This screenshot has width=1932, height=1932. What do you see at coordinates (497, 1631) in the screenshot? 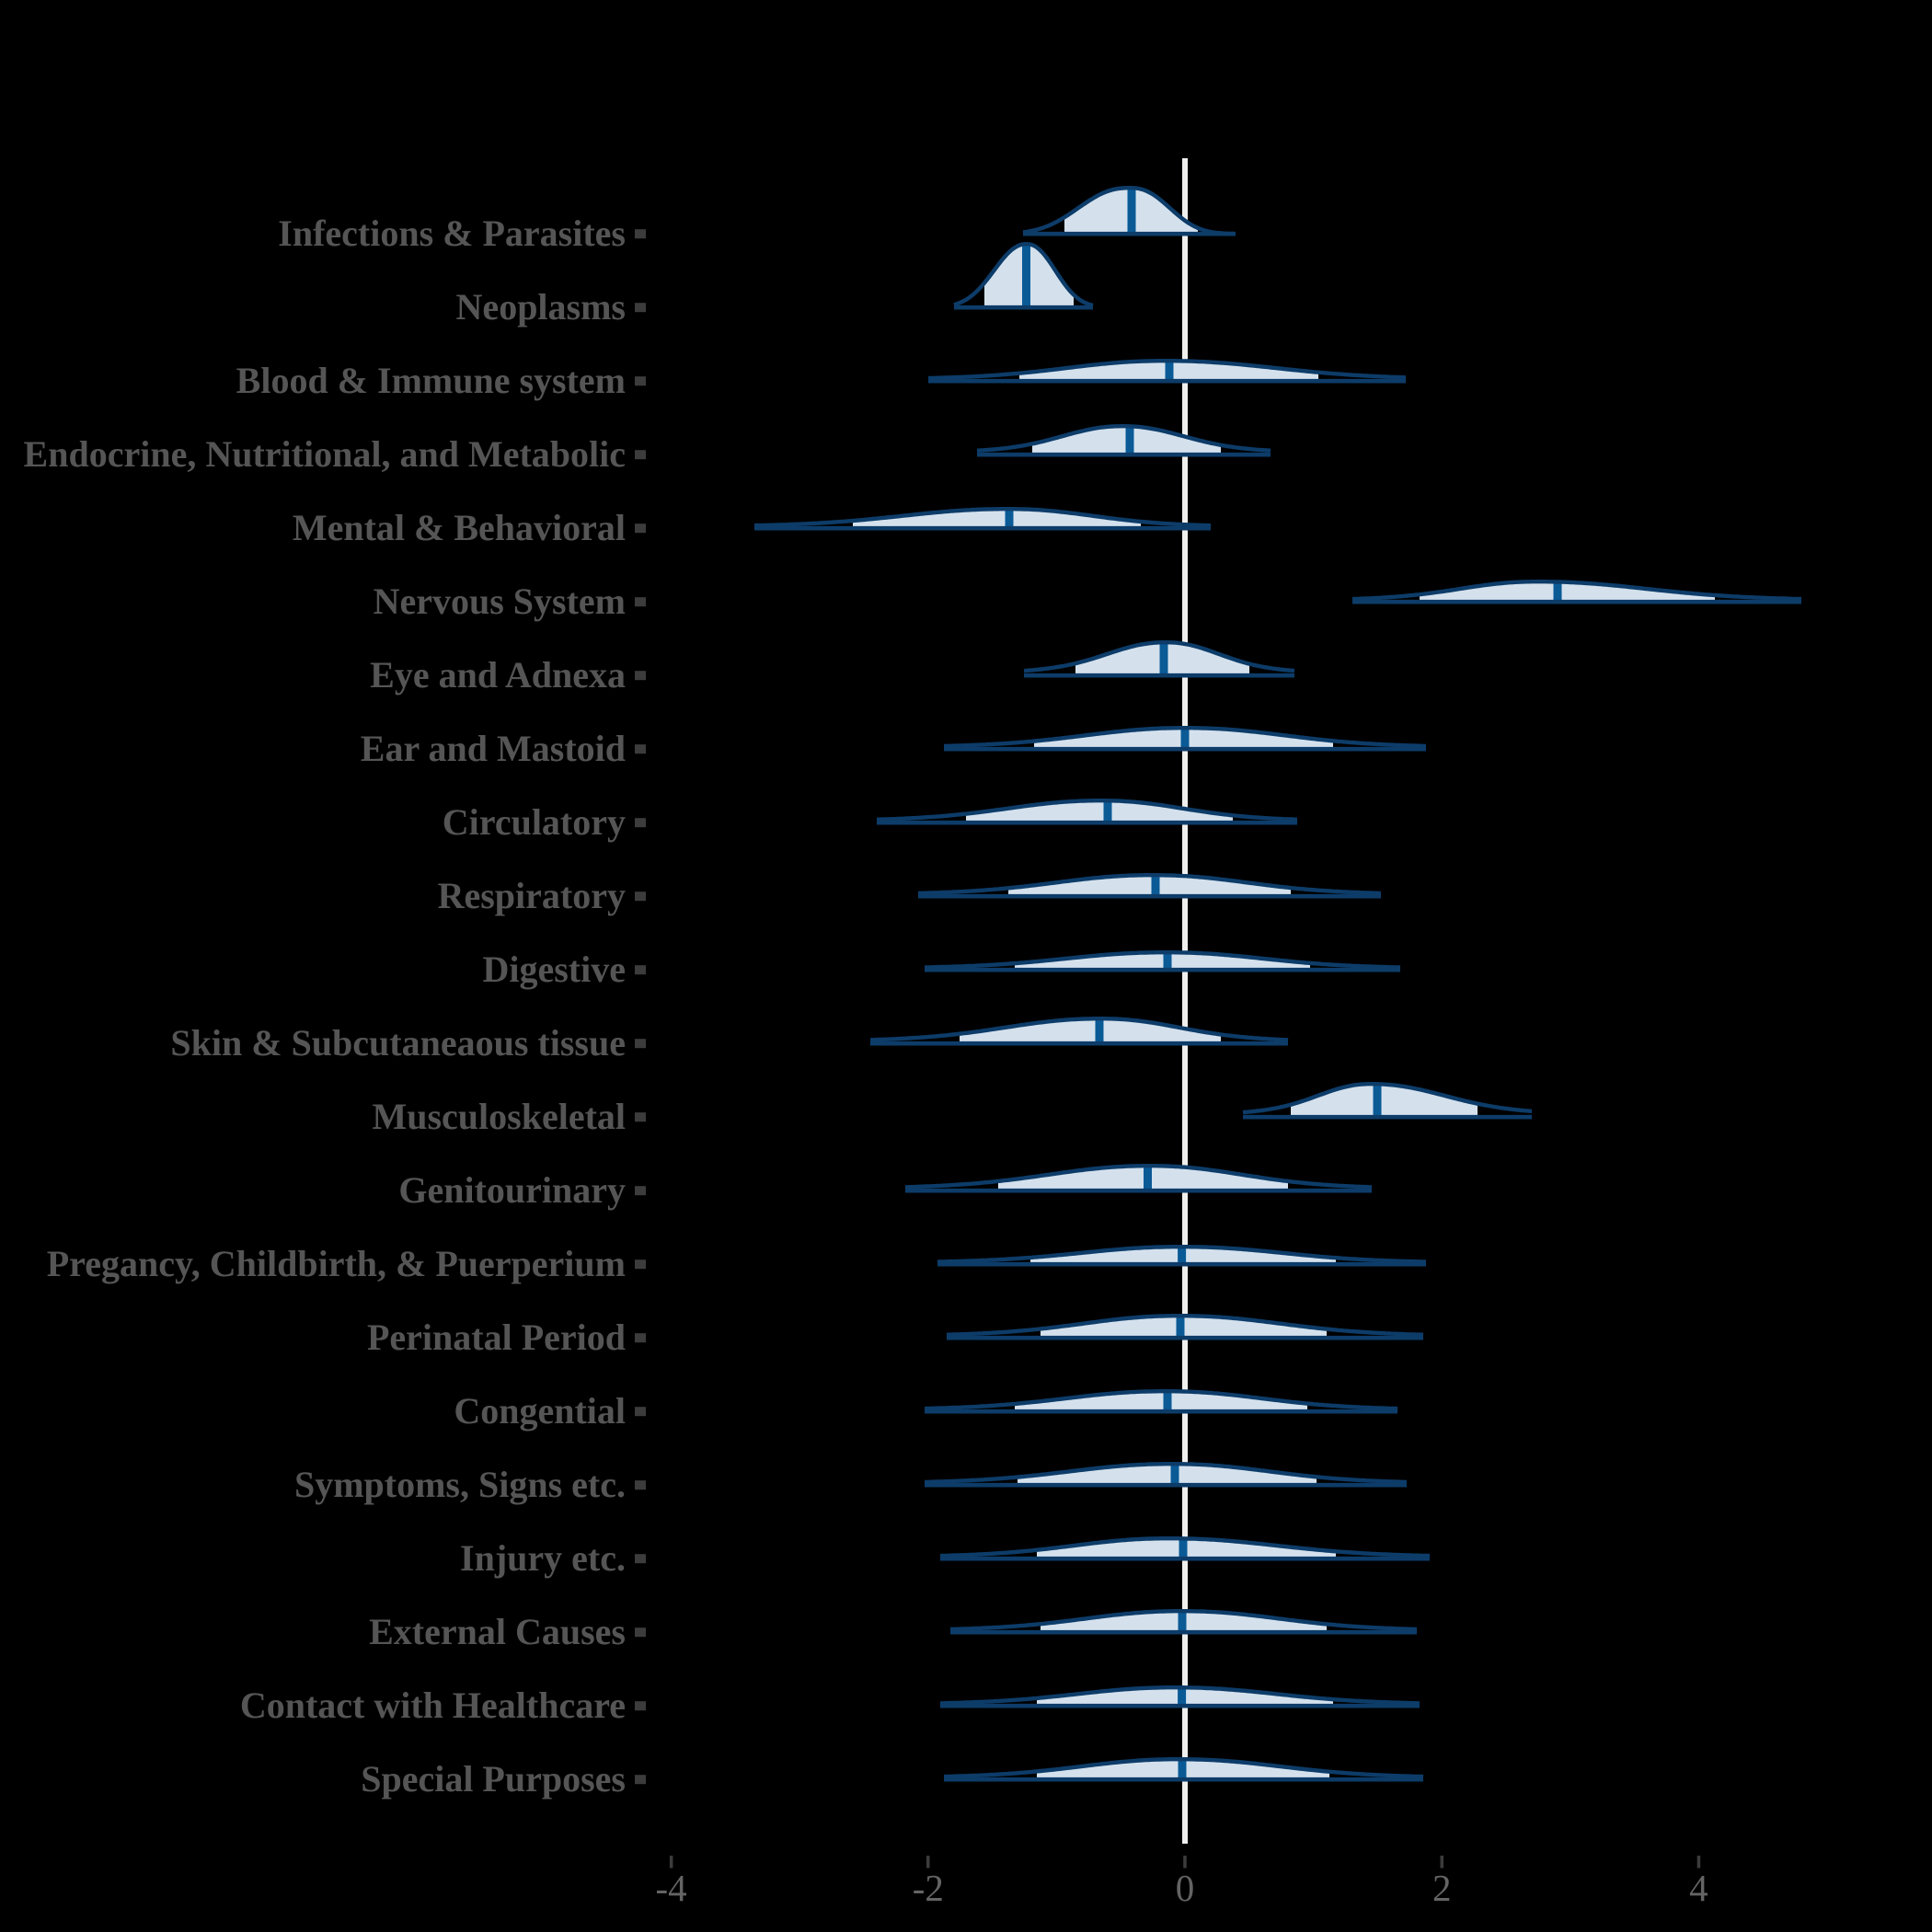
I see `svg-text: External Causes` at bounding box center [497, 1631].